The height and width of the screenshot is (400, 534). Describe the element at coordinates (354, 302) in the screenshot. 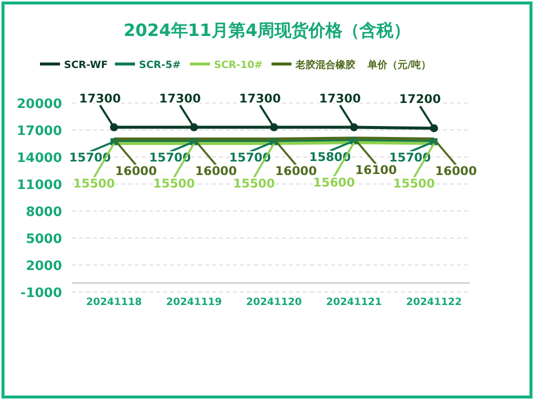

I see `x-tick-label: 20241121` at that location.